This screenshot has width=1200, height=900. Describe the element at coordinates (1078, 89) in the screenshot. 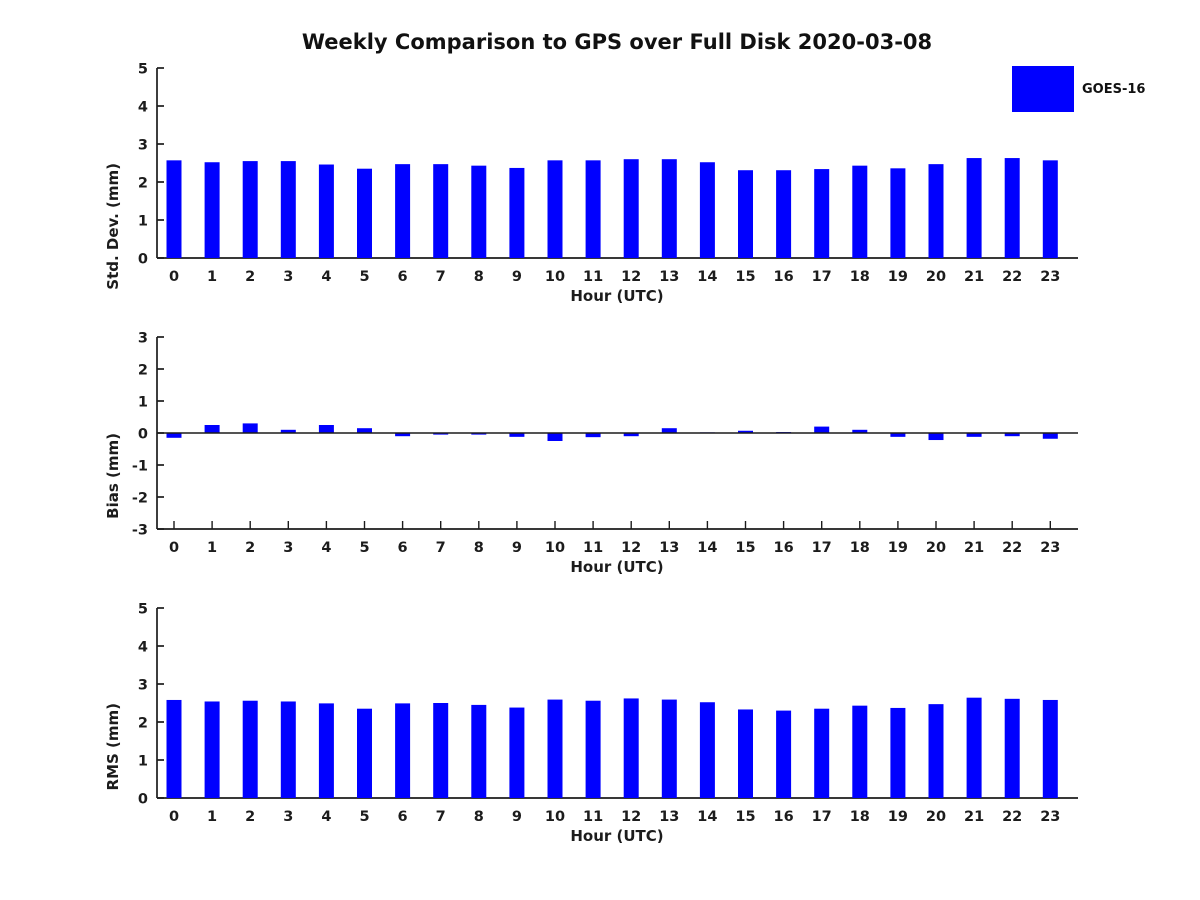

I see `legend: GOES-16` at that location.